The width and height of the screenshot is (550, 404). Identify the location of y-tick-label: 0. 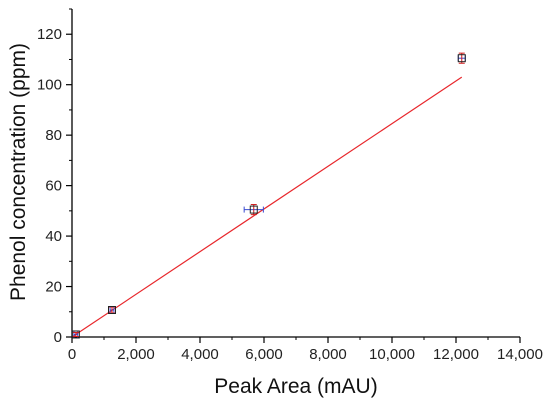
(58, 337).